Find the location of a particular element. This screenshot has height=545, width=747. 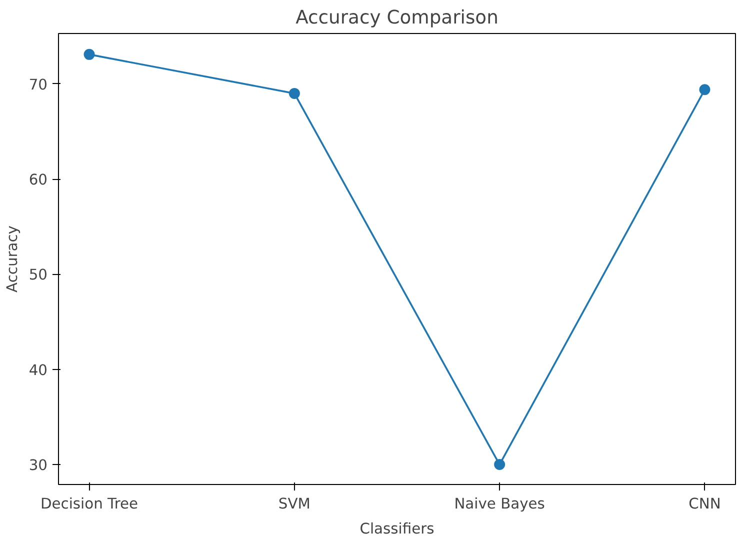

y-tick-label: 40 is located at coordinates (38, 370).